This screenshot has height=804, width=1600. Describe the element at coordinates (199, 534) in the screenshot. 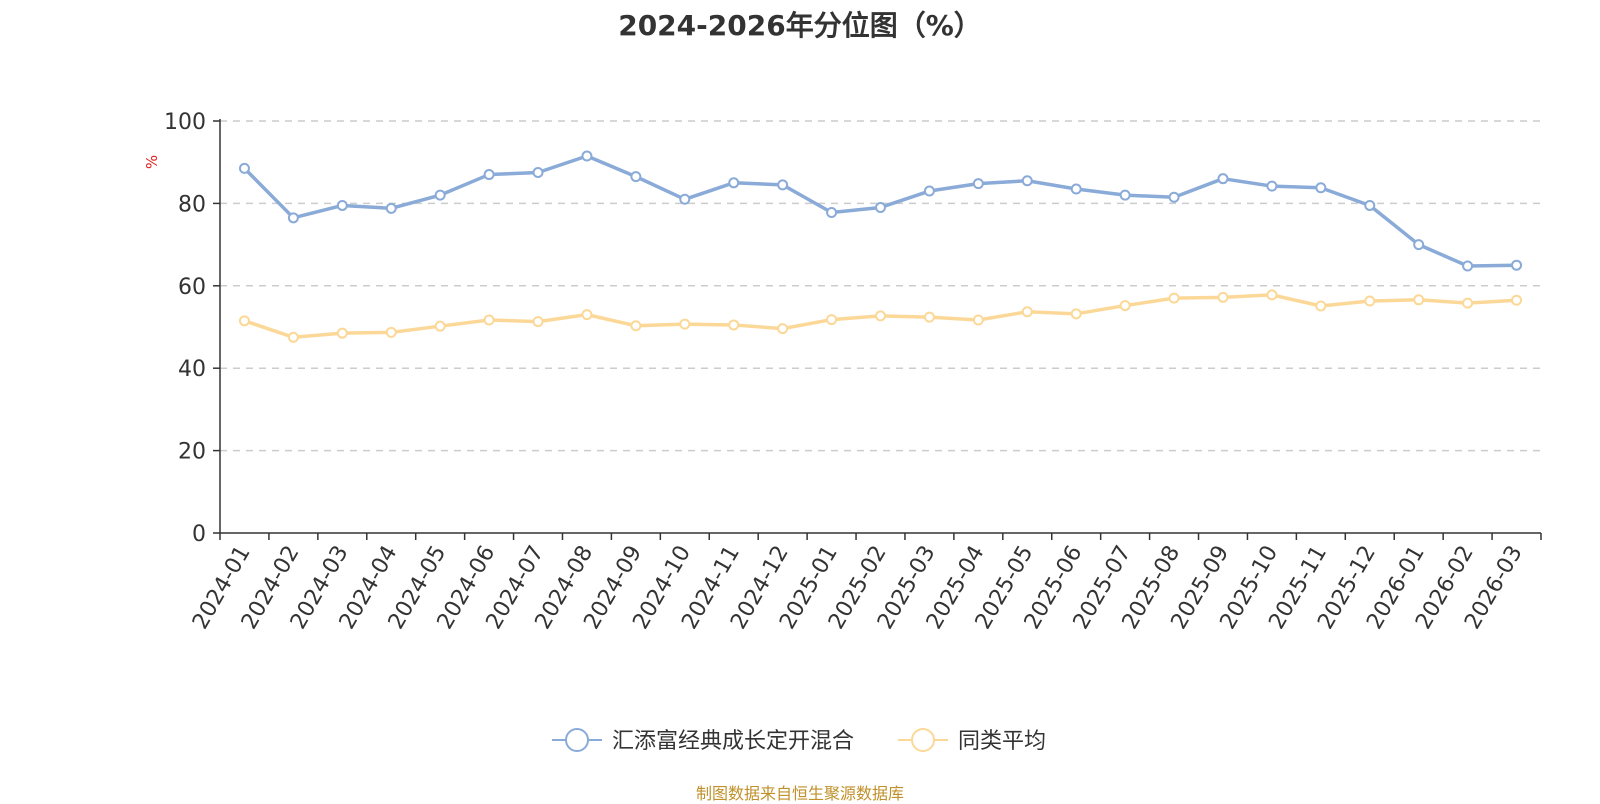

I see `y-tick-label: 0` at that location.